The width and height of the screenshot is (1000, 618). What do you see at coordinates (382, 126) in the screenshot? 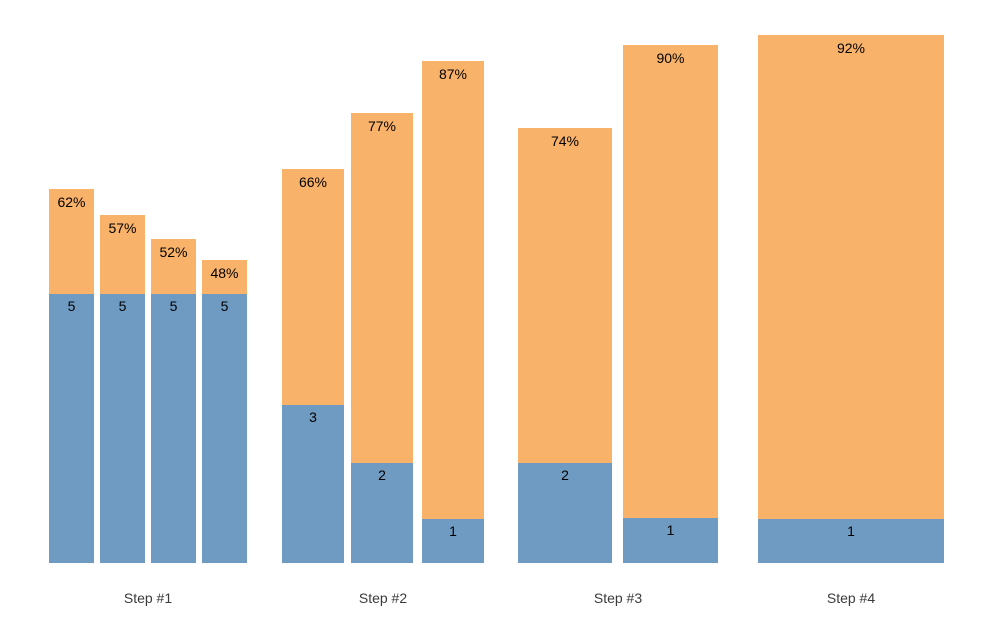
I see `percent-label: 77%` at bounding box center [382, 126].